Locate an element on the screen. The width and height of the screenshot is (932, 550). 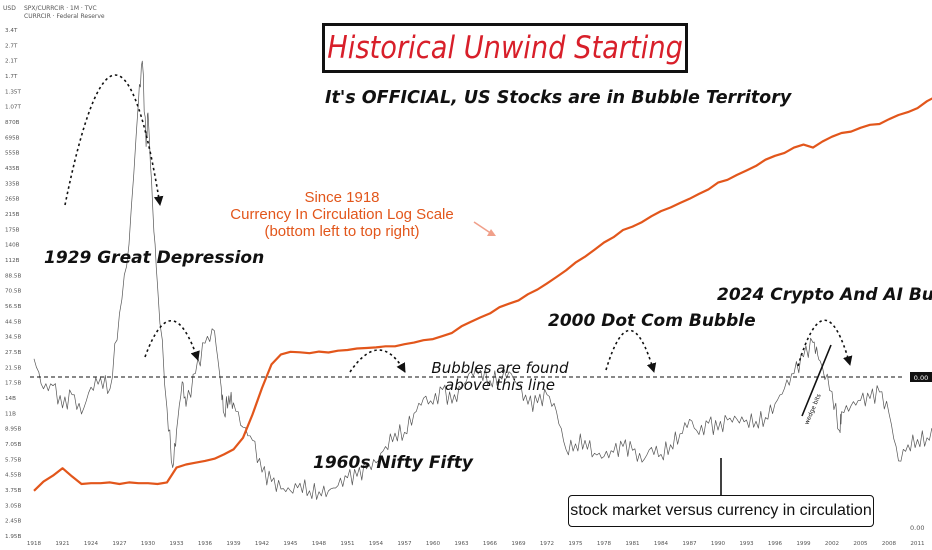
y-tick-label: 21.5B is located at coordinates (13, 368).